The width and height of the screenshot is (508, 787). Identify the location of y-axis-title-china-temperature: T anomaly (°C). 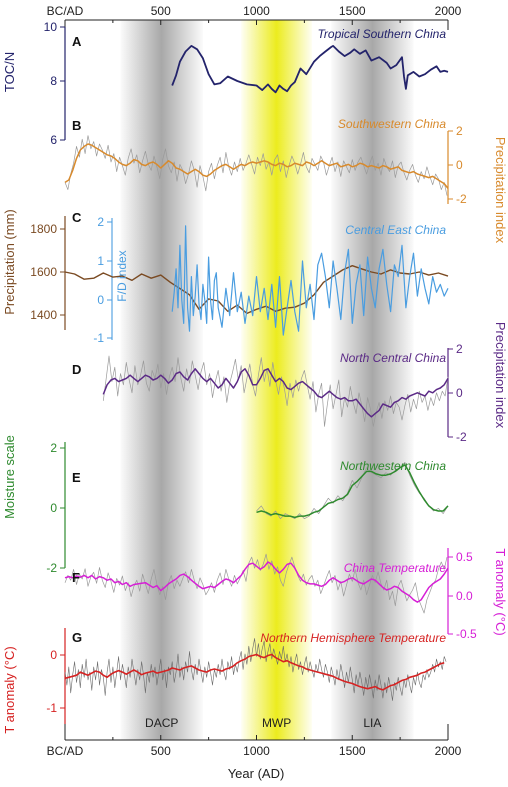
(500, 591).